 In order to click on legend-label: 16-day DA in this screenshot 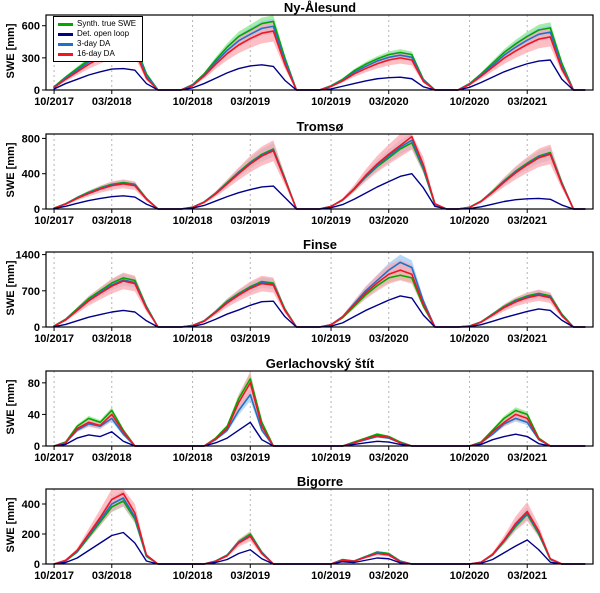, I will do `click(96, 53)`.